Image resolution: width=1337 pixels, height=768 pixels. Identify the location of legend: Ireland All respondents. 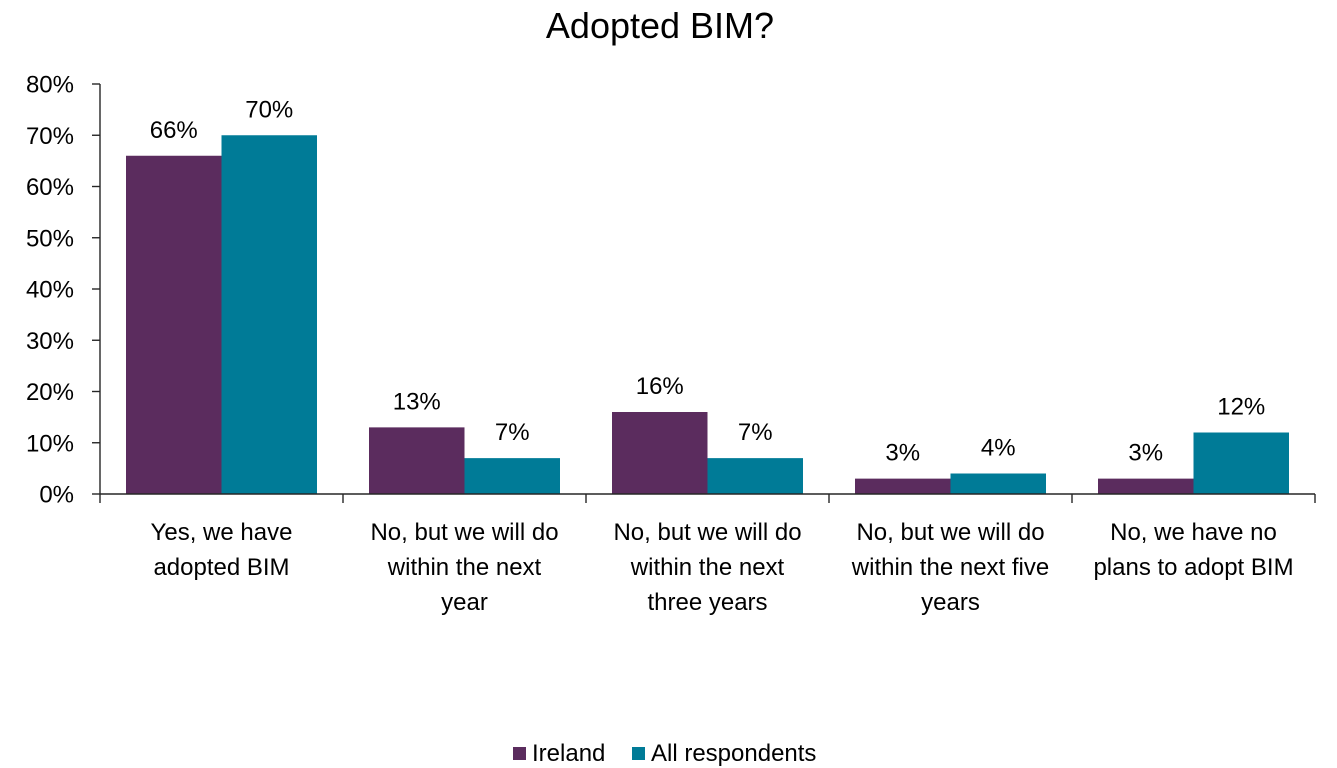
(664, 753).